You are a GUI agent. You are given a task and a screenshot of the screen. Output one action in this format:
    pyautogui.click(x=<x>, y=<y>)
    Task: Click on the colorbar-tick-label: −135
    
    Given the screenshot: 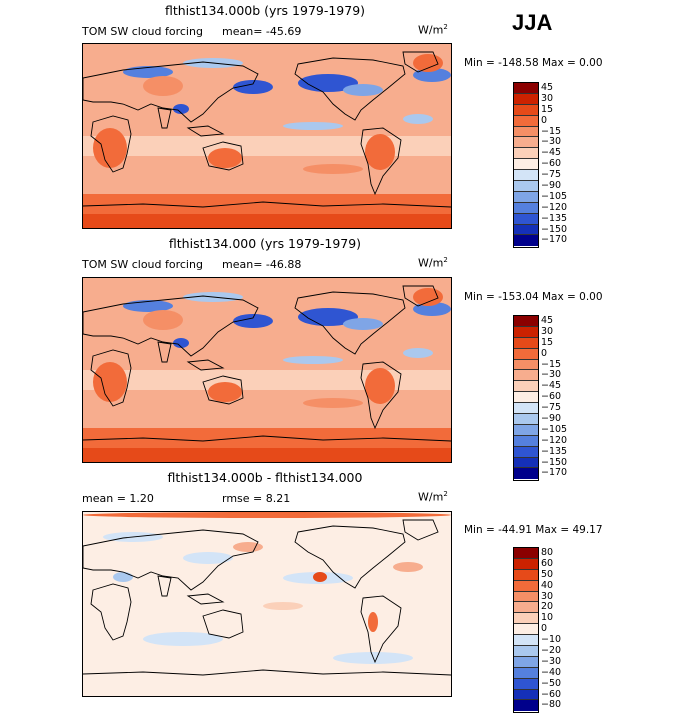 What is the action you would take?
    pyautogui.click(x=554, y=218)
    